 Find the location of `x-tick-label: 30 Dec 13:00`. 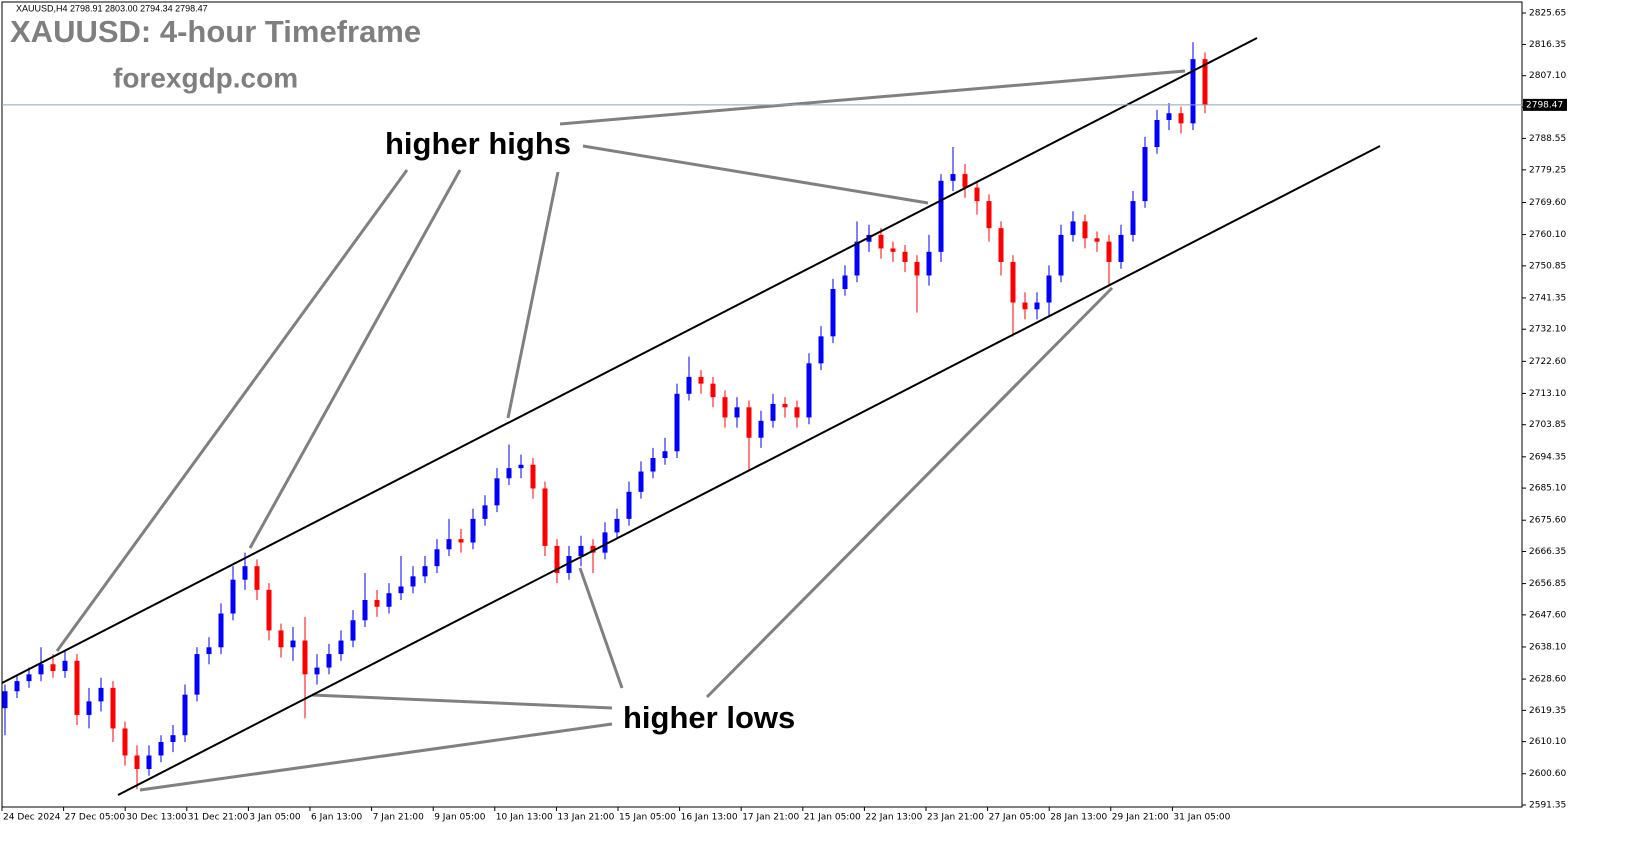

x-tick-label: 30 Dec 13:00 is located at coordinates (156, 818).